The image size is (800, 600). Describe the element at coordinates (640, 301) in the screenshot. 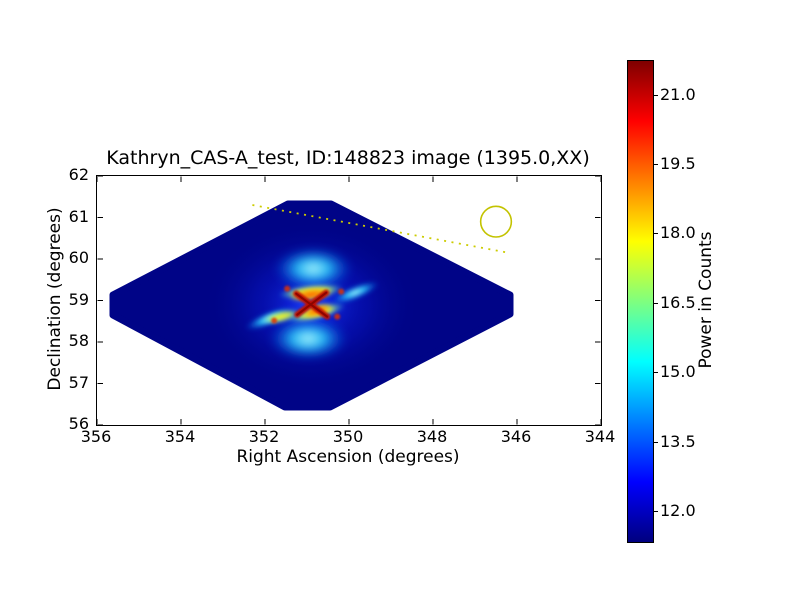

I see `colorbar-gradient` at that location.